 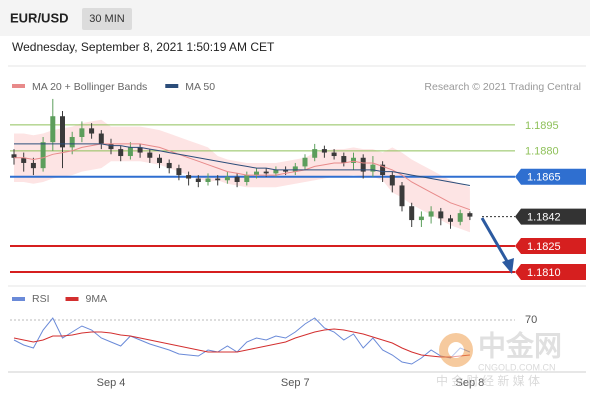 What do you see at coordinates (517, 367) in the screenshot?
I see `watermark-domain: CNGOLD.COM.CN` at bounding box center [517, 367].